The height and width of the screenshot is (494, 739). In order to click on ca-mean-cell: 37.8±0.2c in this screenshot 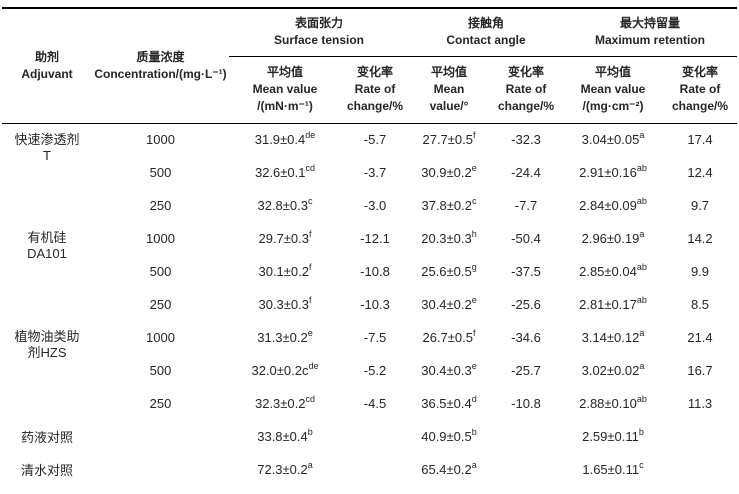, I will do `click(449, 204)`.